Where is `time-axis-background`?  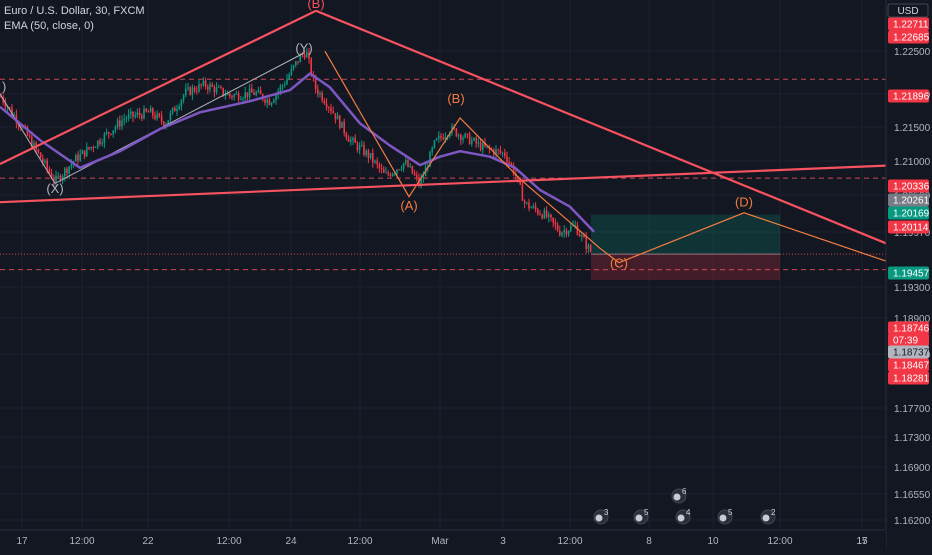
time-axis-background is located at coordinates (443, 540).